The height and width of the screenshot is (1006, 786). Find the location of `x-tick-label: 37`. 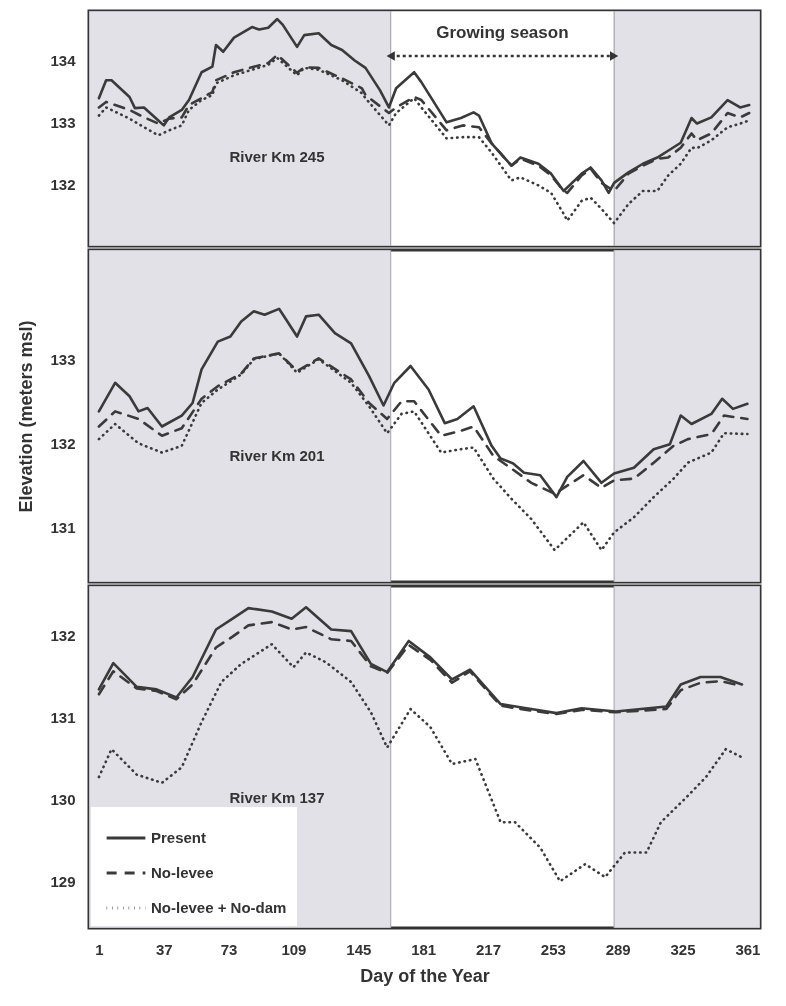

x-tick-label: 37 is located at coordinates (164, 949).